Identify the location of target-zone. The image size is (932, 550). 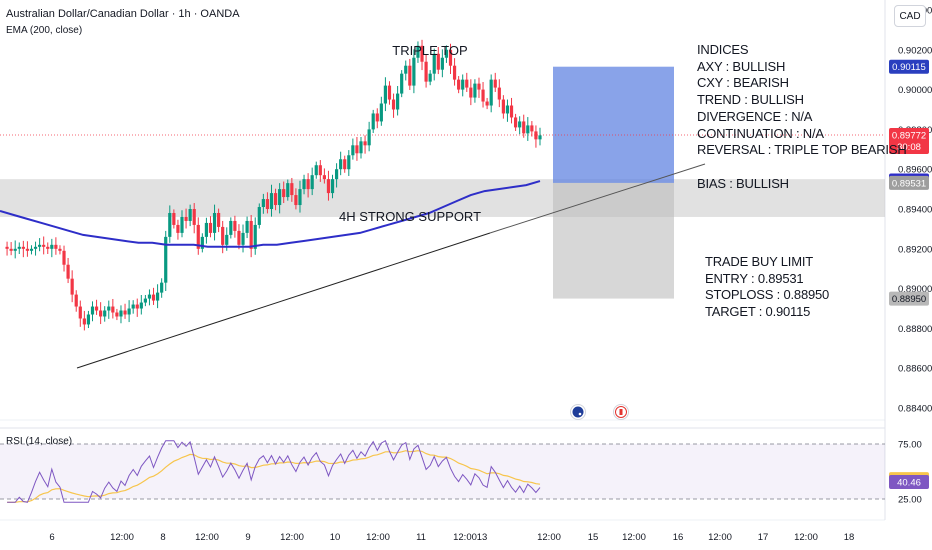
(613, 124).